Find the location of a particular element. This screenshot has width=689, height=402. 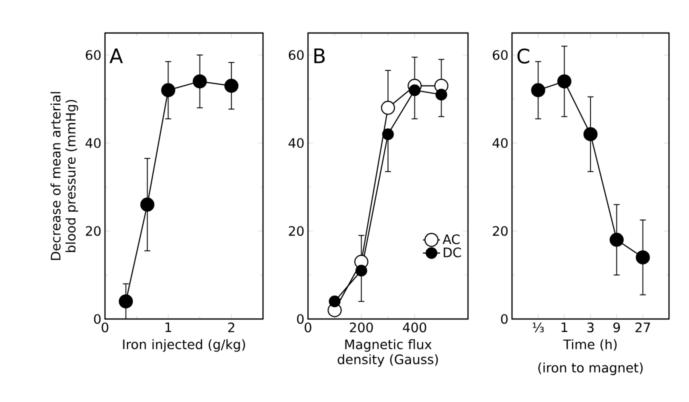

x-tick-label: 2 is located at coordinates (231, 327).